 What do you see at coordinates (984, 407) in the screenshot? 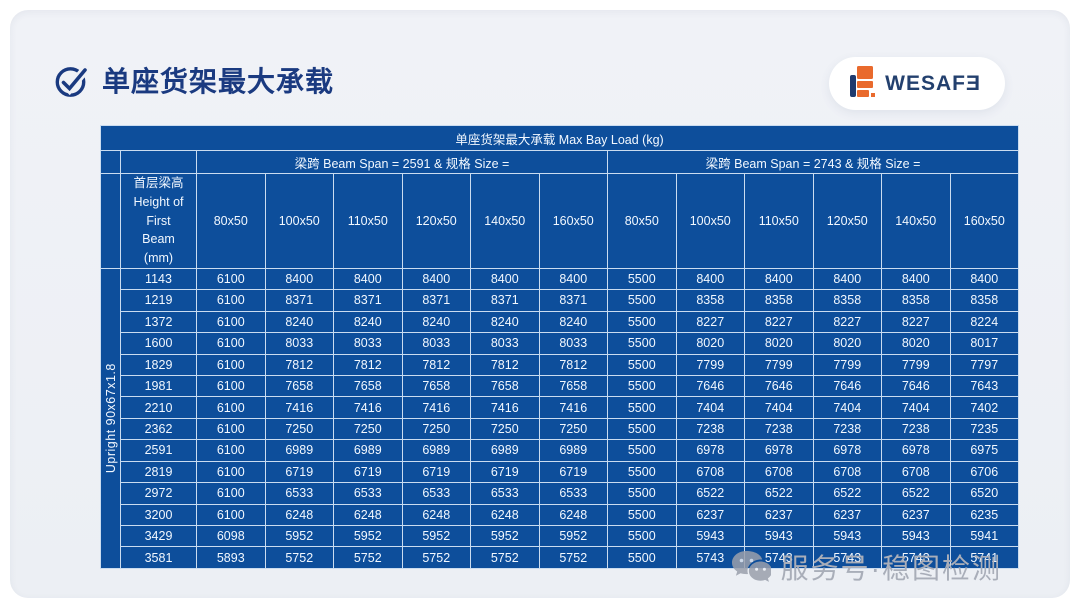
I see `load-cell: 7402` at bounding box center [984, 407].